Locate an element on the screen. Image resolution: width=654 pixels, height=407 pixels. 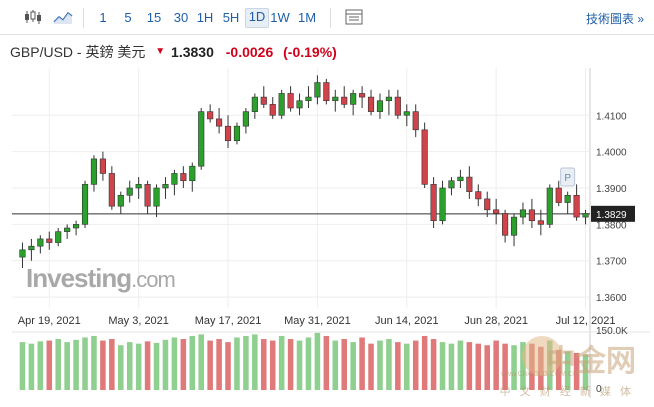
y-tick-label: 1.4100 is located at coordinates (611, 116).